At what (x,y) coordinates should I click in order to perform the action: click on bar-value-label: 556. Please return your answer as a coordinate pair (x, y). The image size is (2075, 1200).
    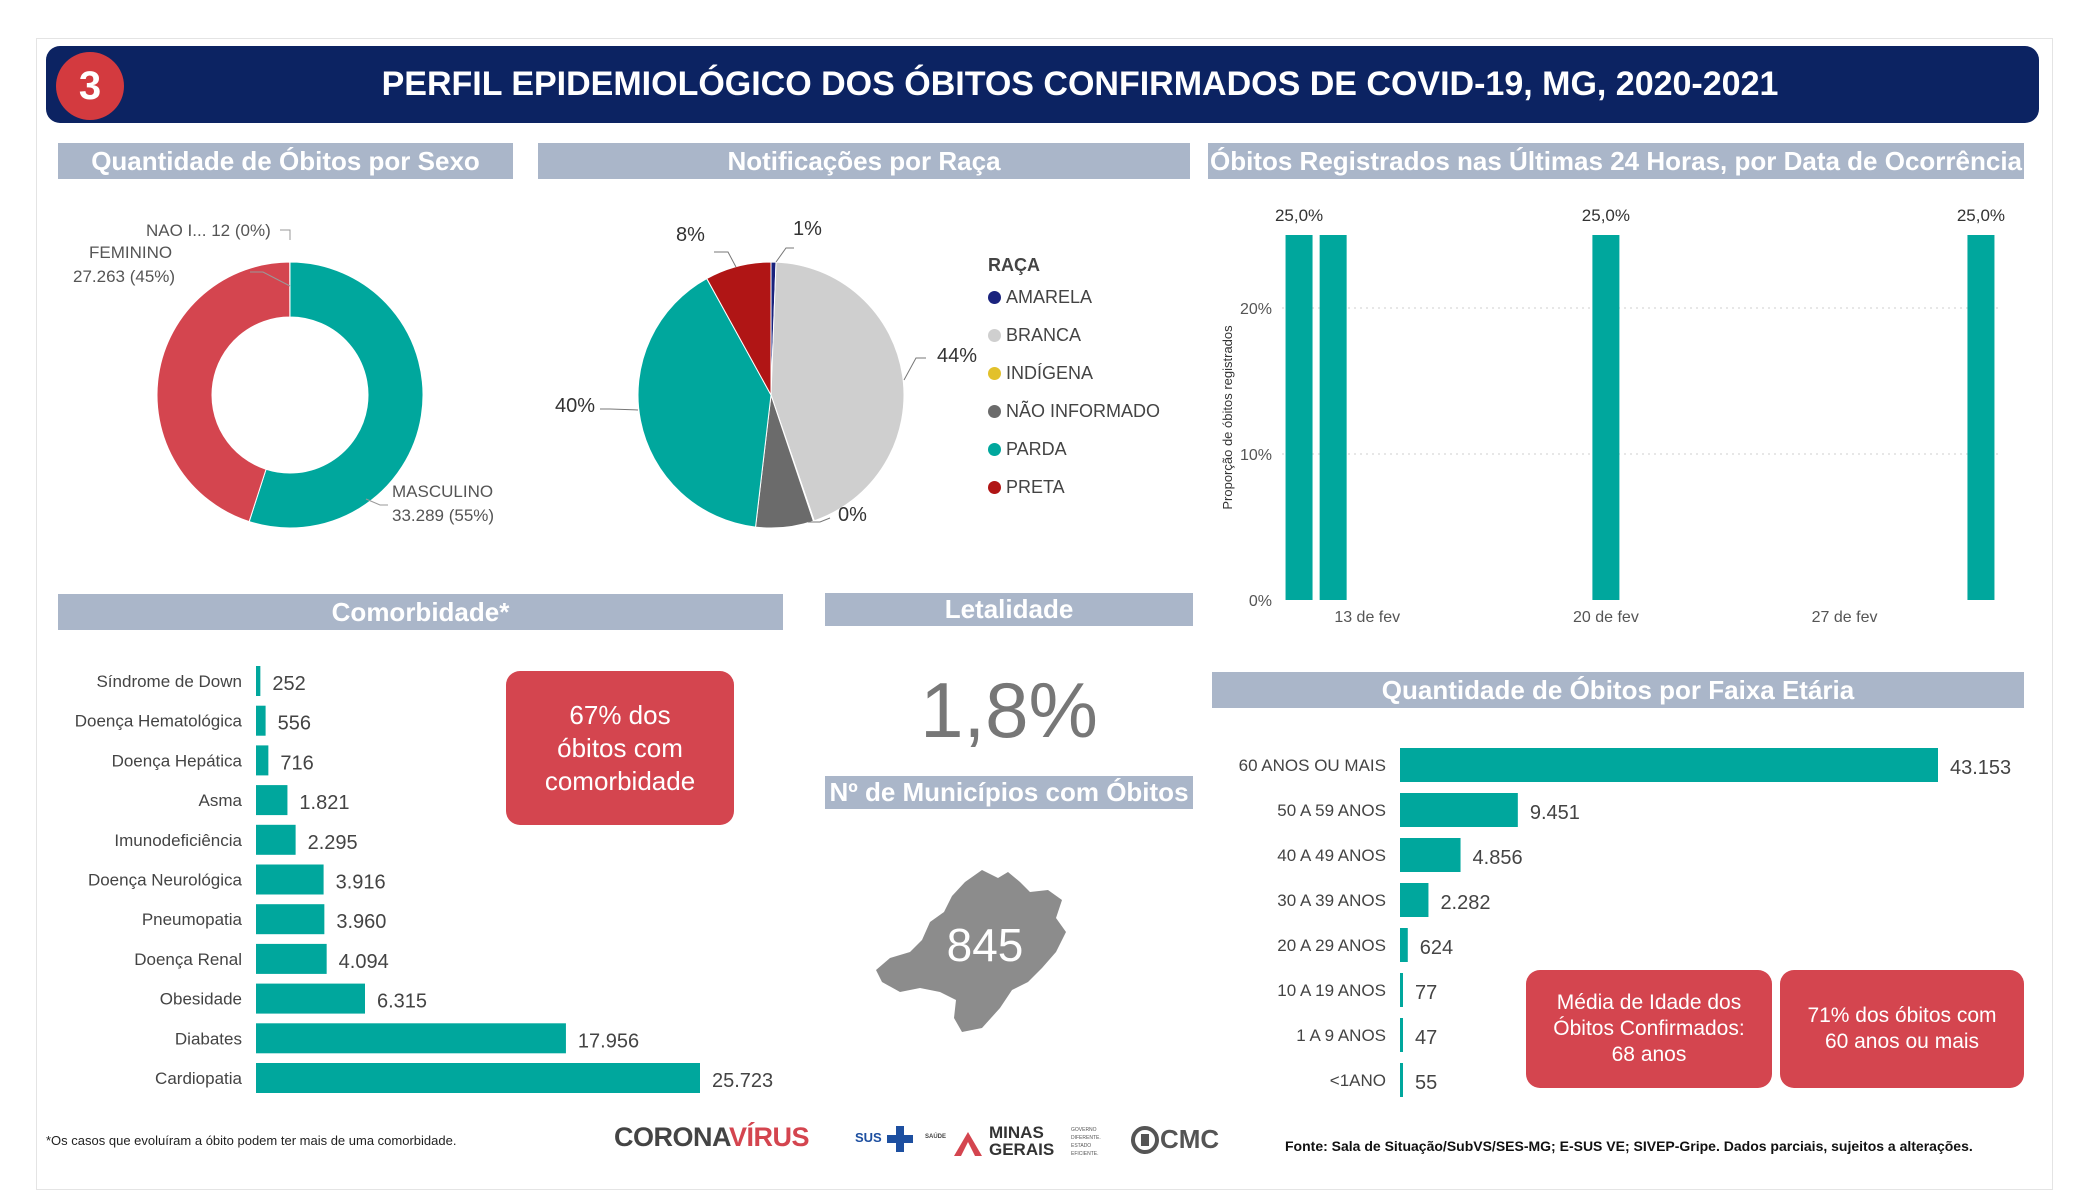
    Looking at the image, I should click on (294, 724).